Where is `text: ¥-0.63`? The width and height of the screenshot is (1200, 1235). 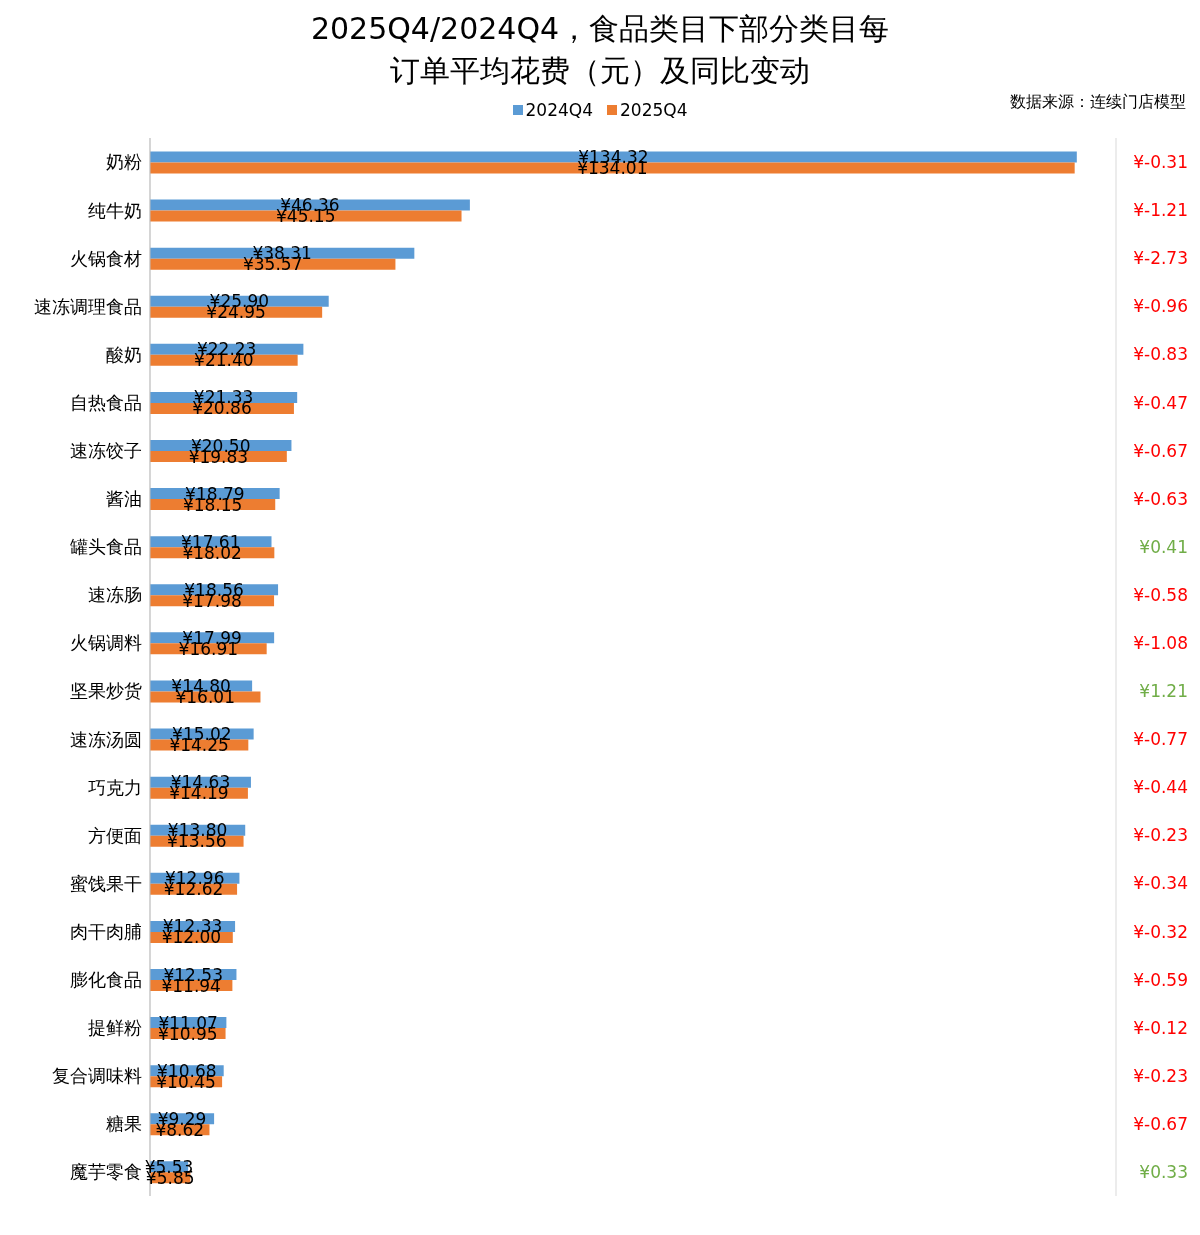 text: ¥-0.63 is located at coordinates (1160, 498).